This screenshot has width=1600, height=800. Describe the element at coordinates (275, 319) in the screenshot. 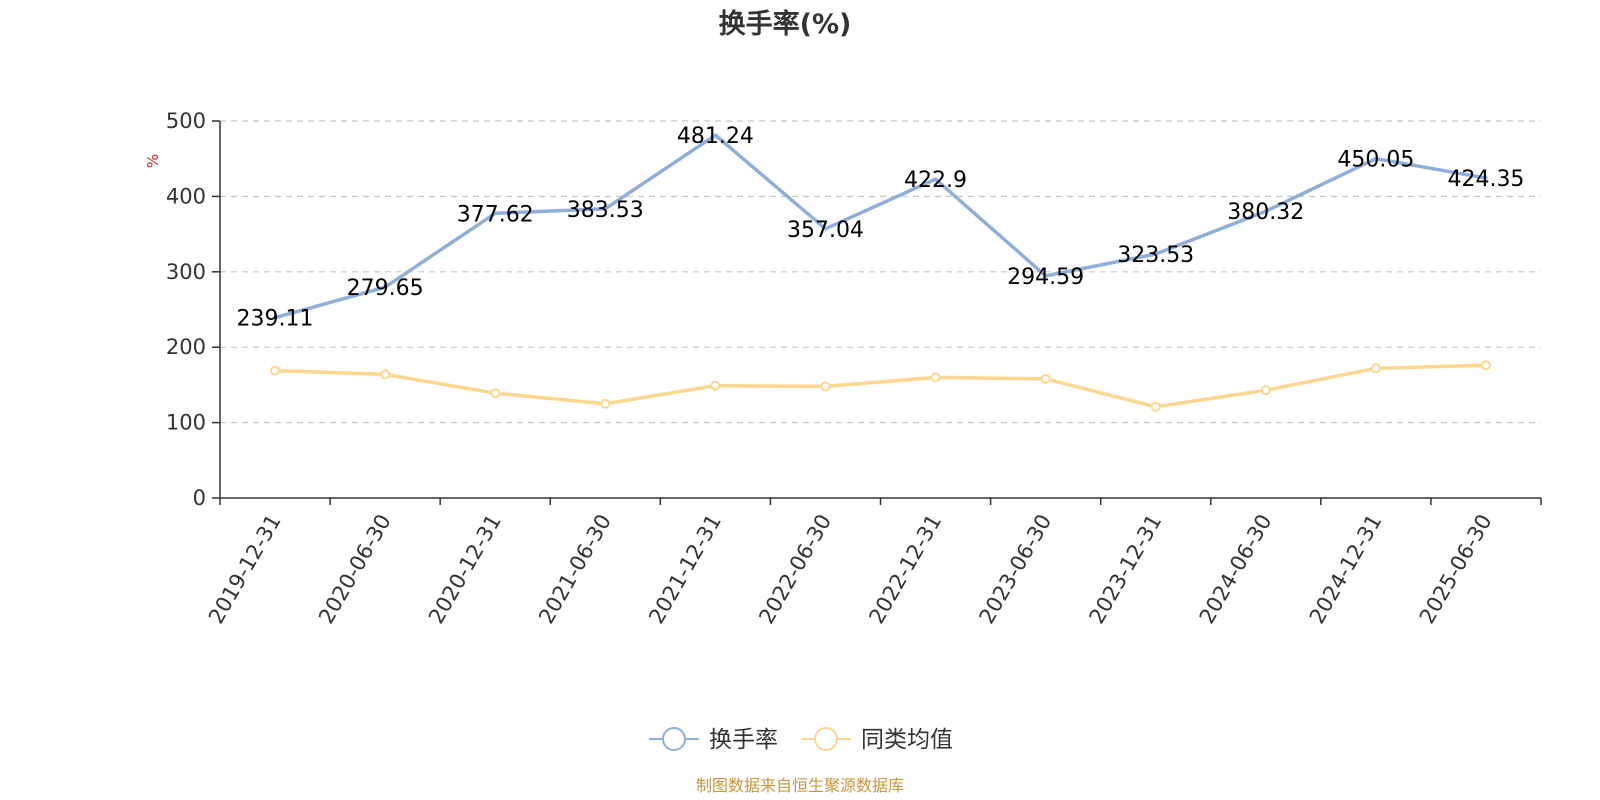

I see `data-label: 239.11` at that location.